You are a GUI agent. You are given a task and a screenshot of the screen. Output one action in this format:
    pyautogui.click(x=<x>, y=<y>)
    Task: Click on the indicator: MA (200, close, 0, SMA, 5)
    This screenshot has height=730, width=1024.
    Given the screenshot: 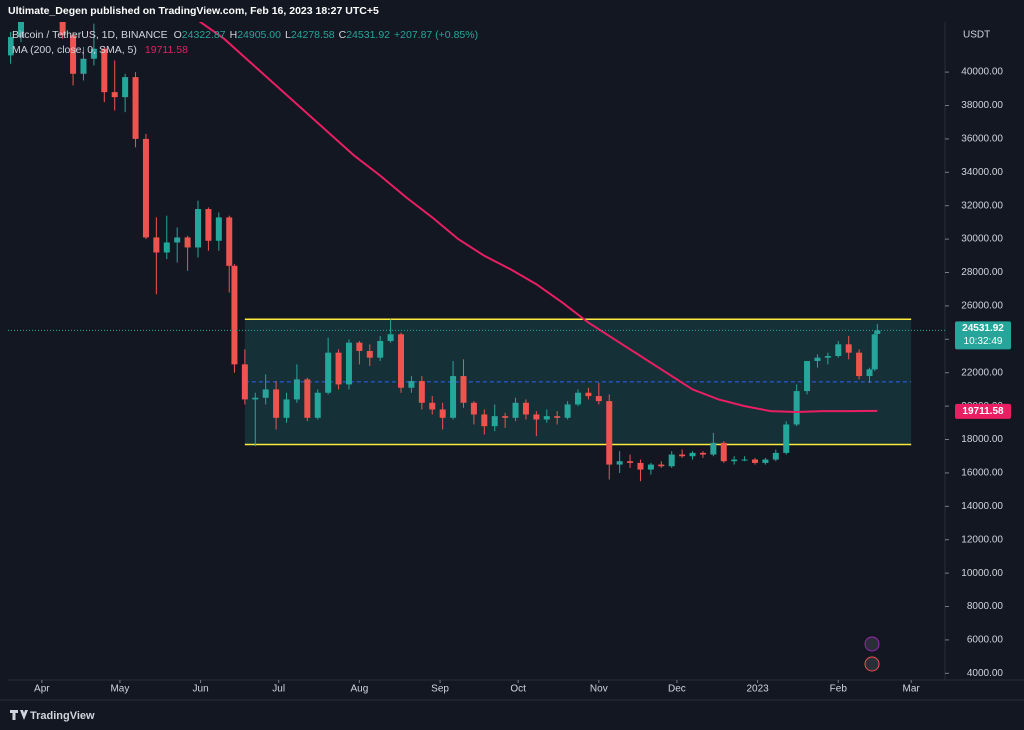 What is the action you would take?
    pyautogui.click(x=74, y=50)
    